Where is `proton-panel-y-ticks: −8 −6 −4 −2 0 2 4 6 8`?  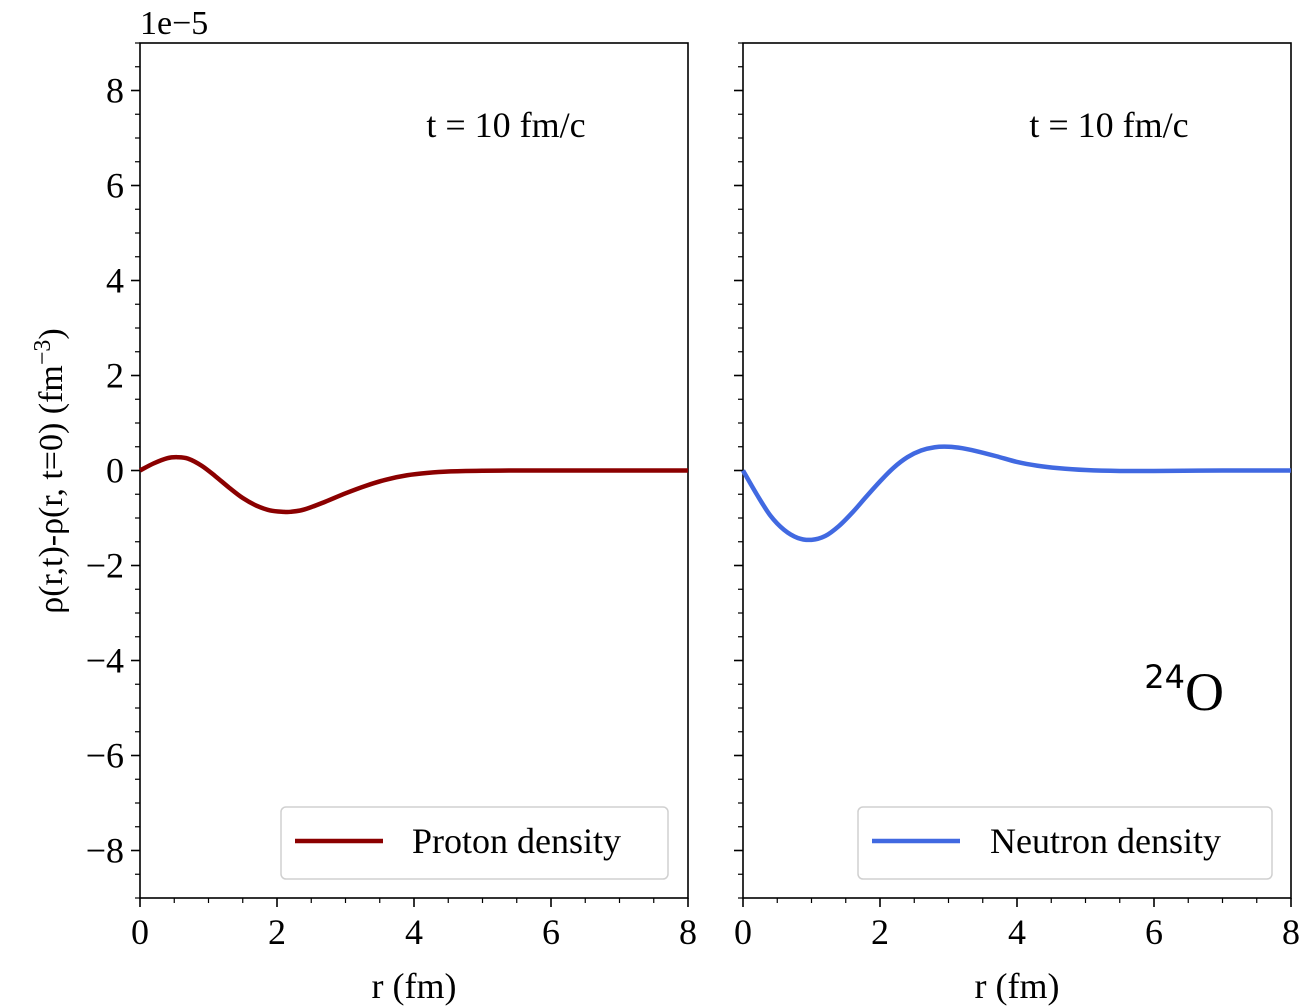 proton-panel-y-ticks: −8 −6 −4 −2 0 2 4 6 8 is located at coordinates (113, 470).